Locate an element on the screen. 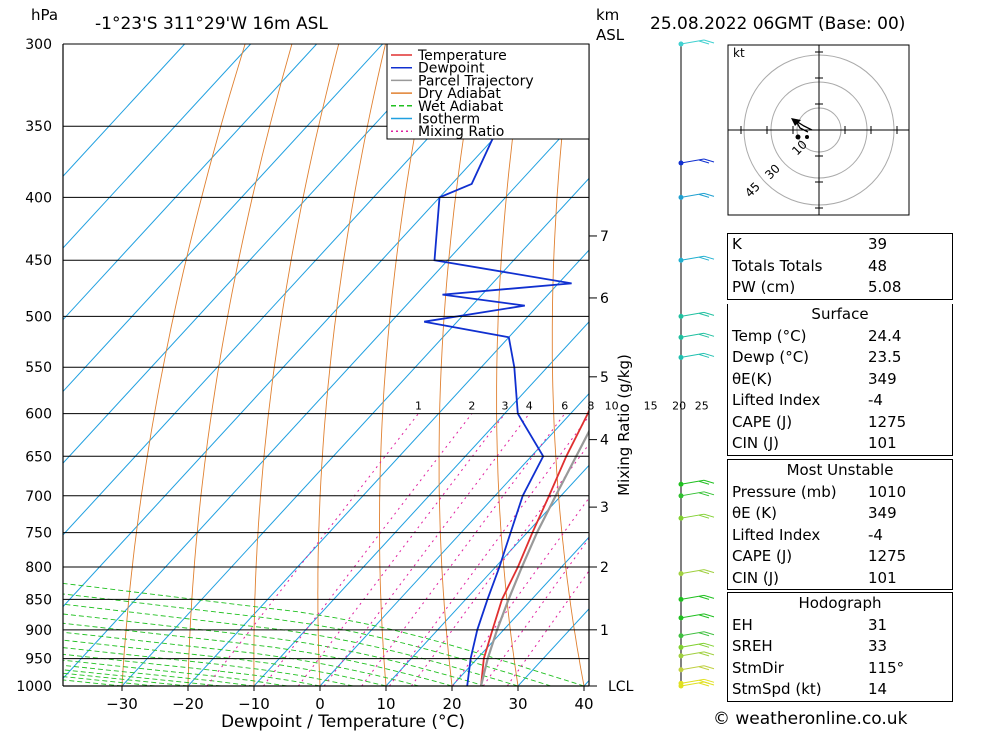 The image size is (1000, 733). legend-label: Wet Adiabat is located at coordinates (461, 107).